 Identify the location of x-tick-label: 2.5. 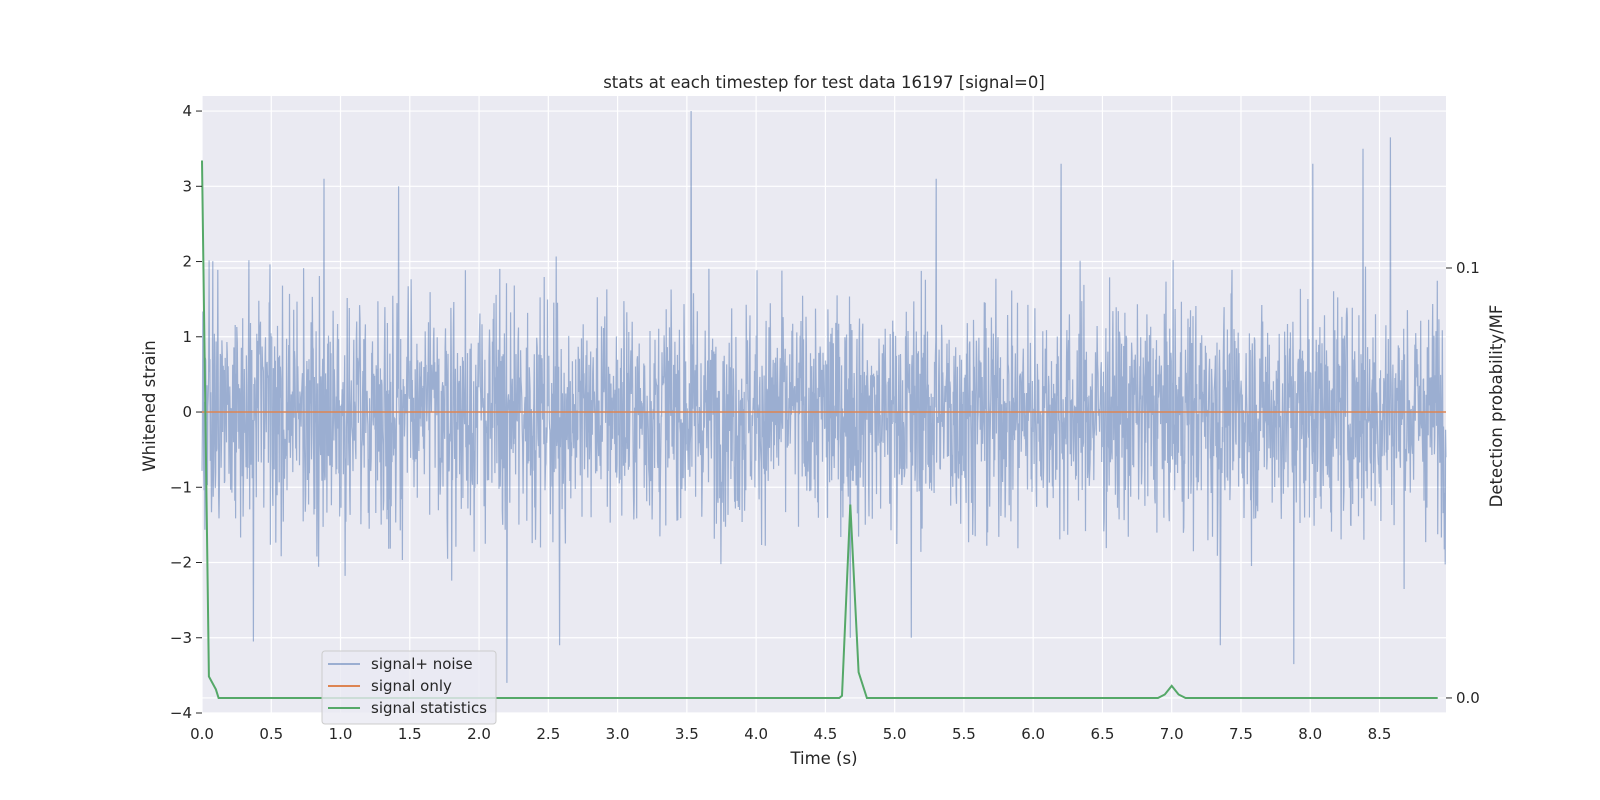
(548, 734).